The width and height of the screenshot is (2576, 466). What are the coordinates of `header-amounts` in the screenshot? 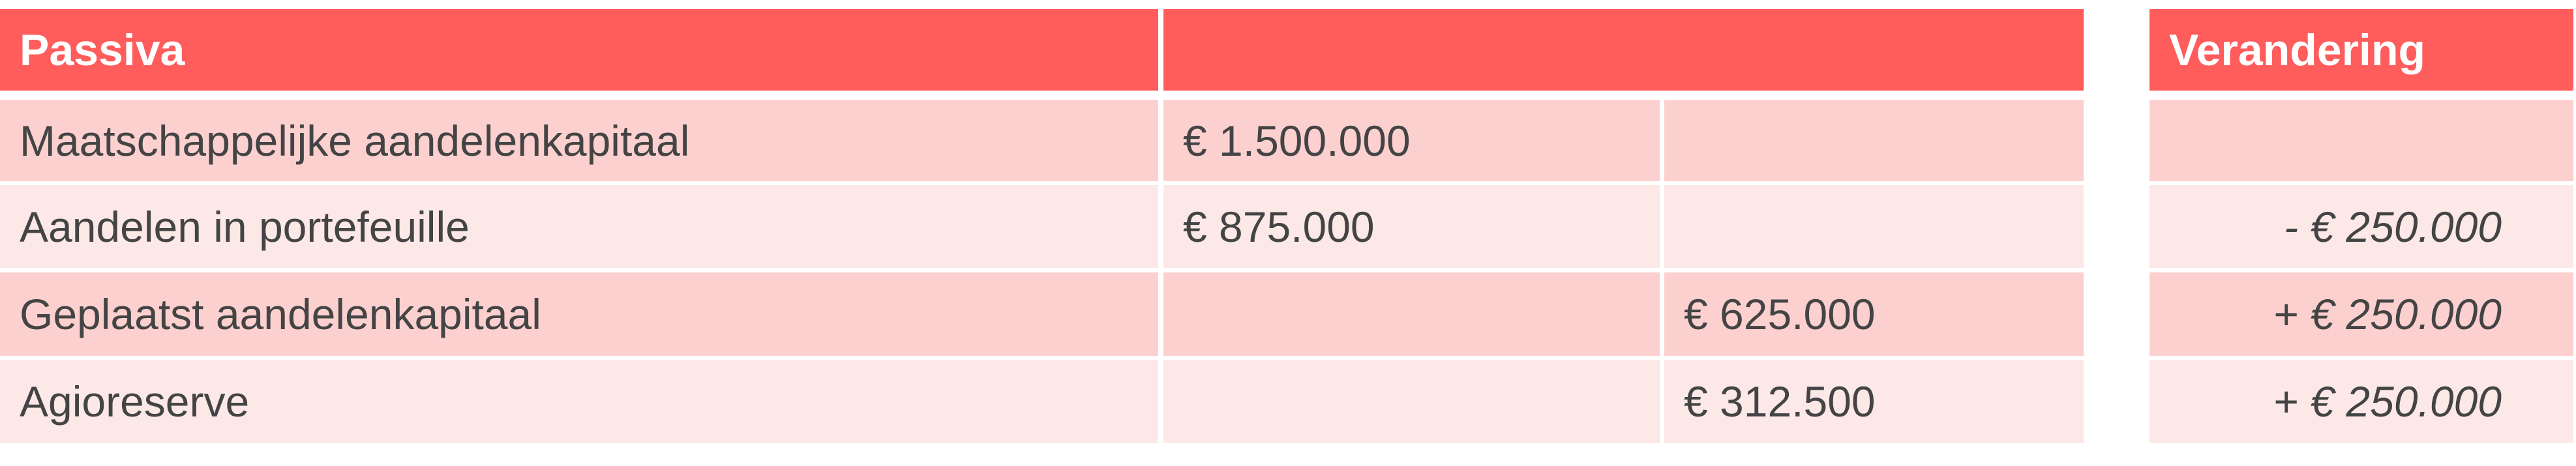 It's located at (1623, 50).